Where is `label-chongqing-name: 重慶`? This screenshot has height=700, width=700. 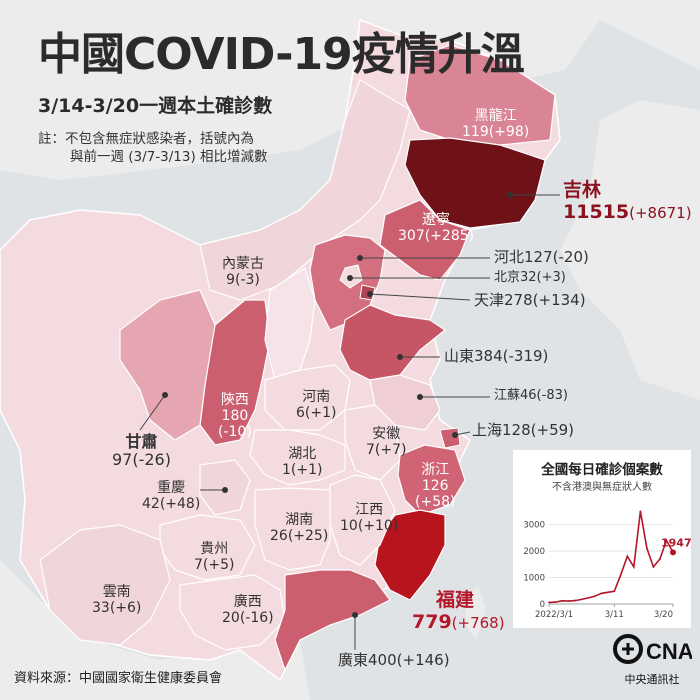
label-chongqing-name: 重慶 is located at coordinates (171, 488).